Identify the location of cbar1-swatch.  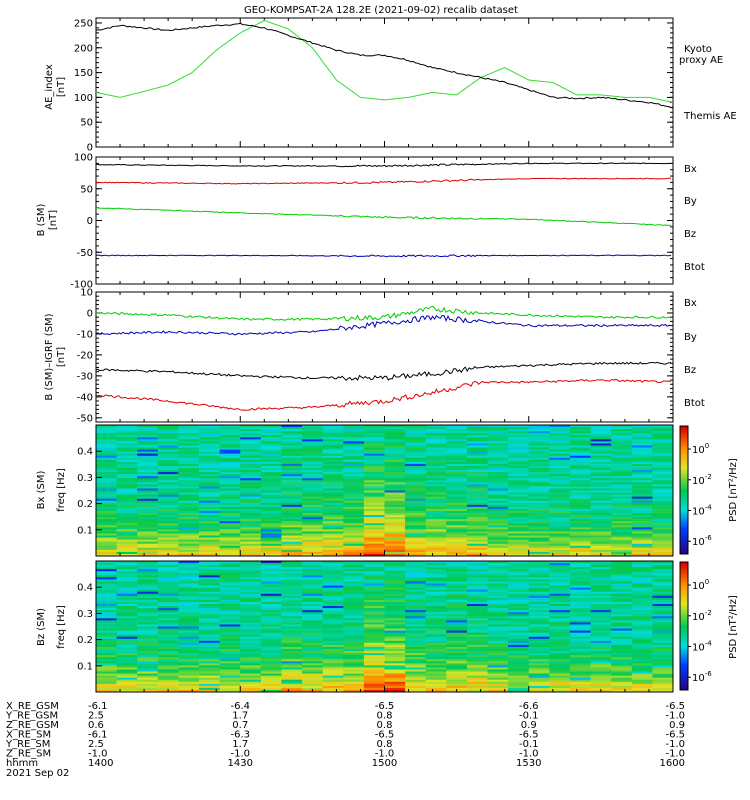
(684, 525).